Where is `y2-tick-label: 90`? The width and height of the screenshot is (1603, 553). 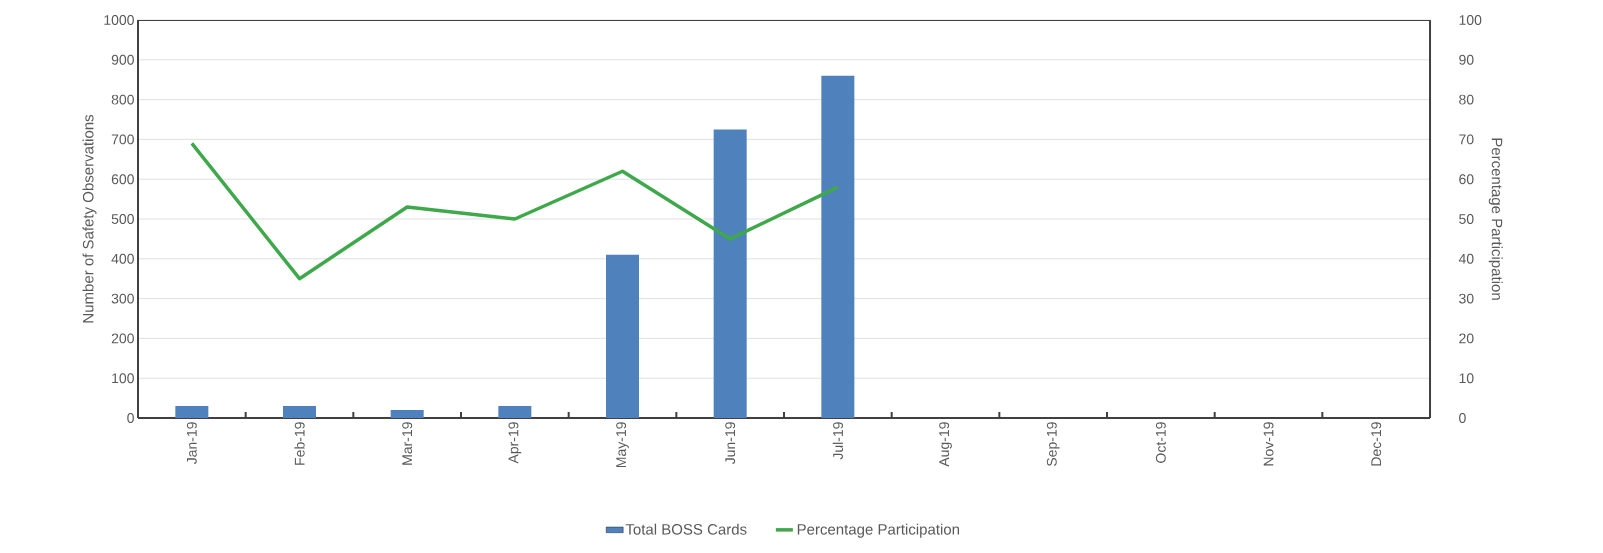 y2-tick-label: 90 is located at coordinates (1466, 59).